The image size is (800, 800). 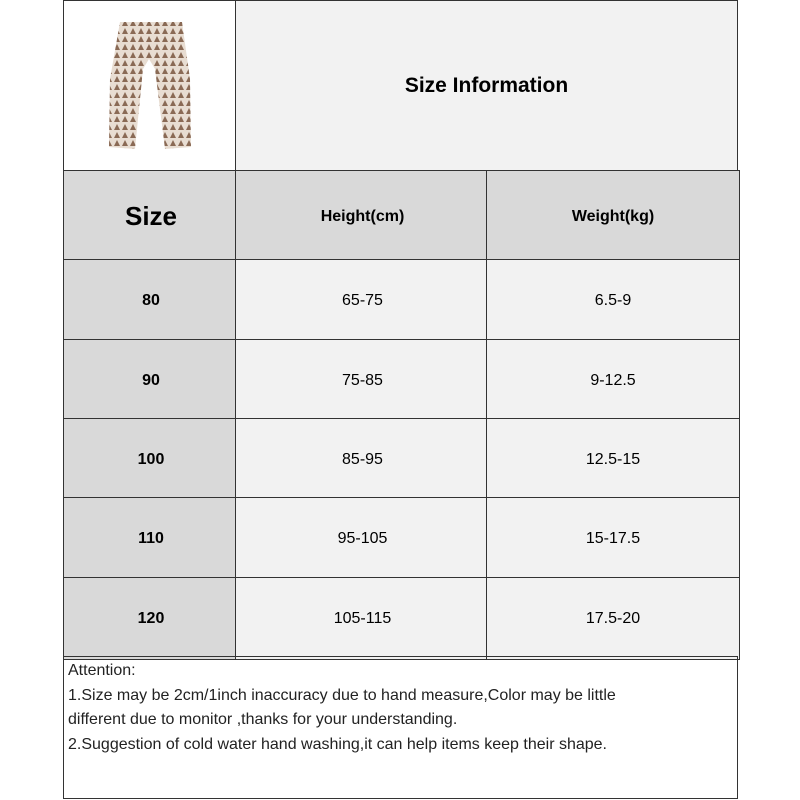 I want to click on cell-text: 80, so click(x=151, y=300).